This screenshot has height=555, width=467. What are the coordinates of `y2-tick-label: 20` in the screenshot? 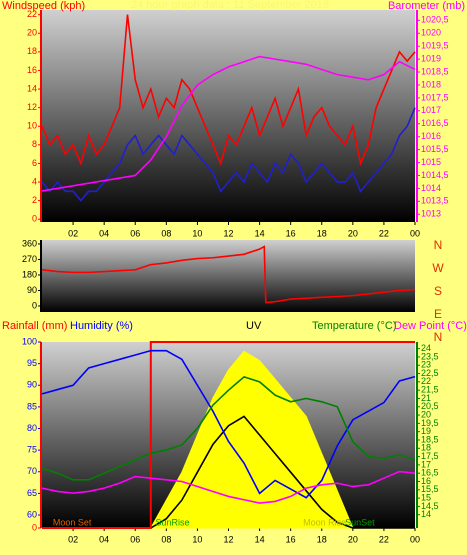 It's located at (426, 414).